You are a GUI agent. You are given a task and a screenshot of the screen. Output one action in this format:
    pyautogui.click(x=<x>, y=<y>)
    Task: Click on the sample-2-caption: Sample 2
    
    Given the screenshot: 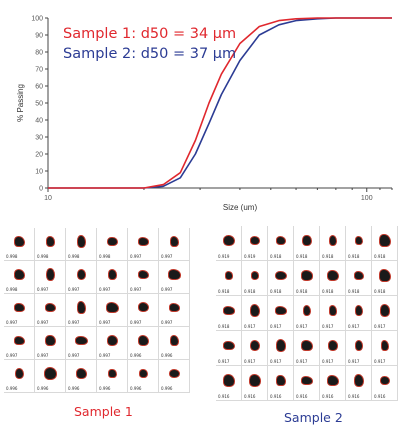 What is the action you would take?
    pyautogui.click(x=313, y=417)
    